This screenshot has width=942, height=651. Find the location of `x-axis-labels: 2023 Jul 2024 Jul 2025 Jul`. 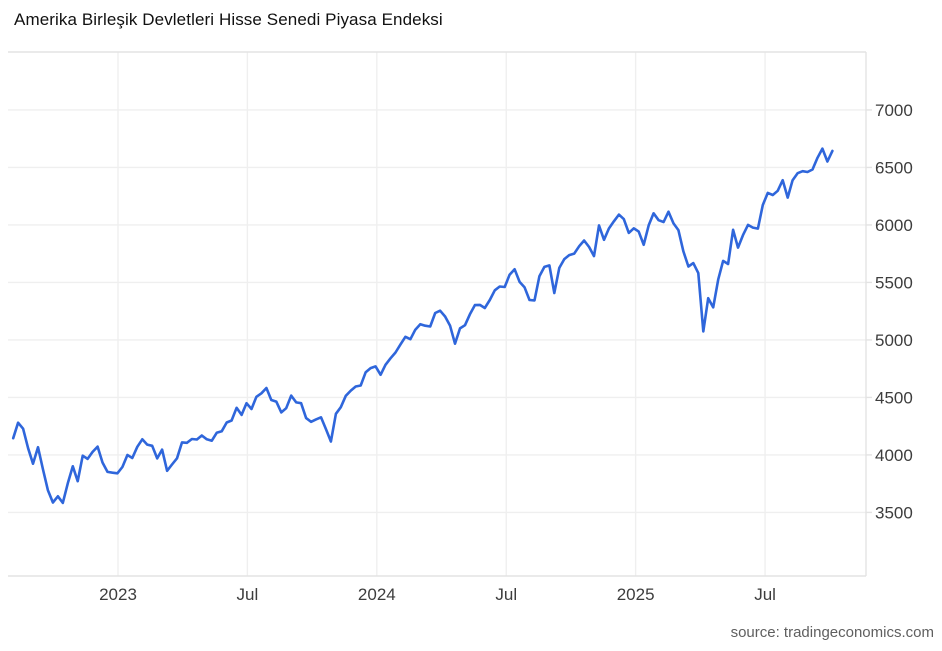

x-axis-labels: 2023 Jul 2024 Jul 2025 Jul is located at coordinates (437, 594).